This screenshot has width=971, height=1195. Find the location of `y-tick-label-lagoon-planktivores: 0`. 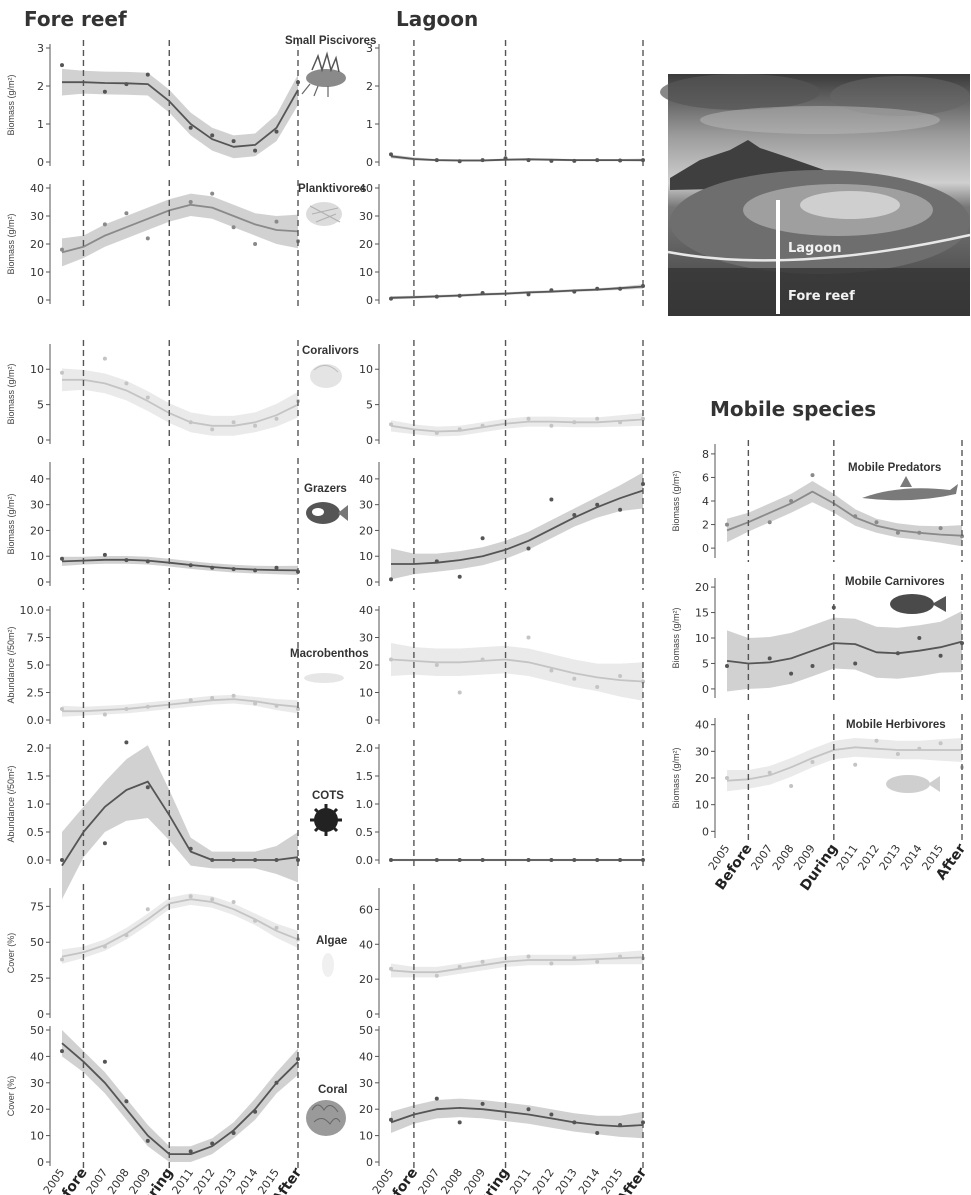

y-tick-label-lagoon-planktivores: 0 is located at coordinates (369, 300).